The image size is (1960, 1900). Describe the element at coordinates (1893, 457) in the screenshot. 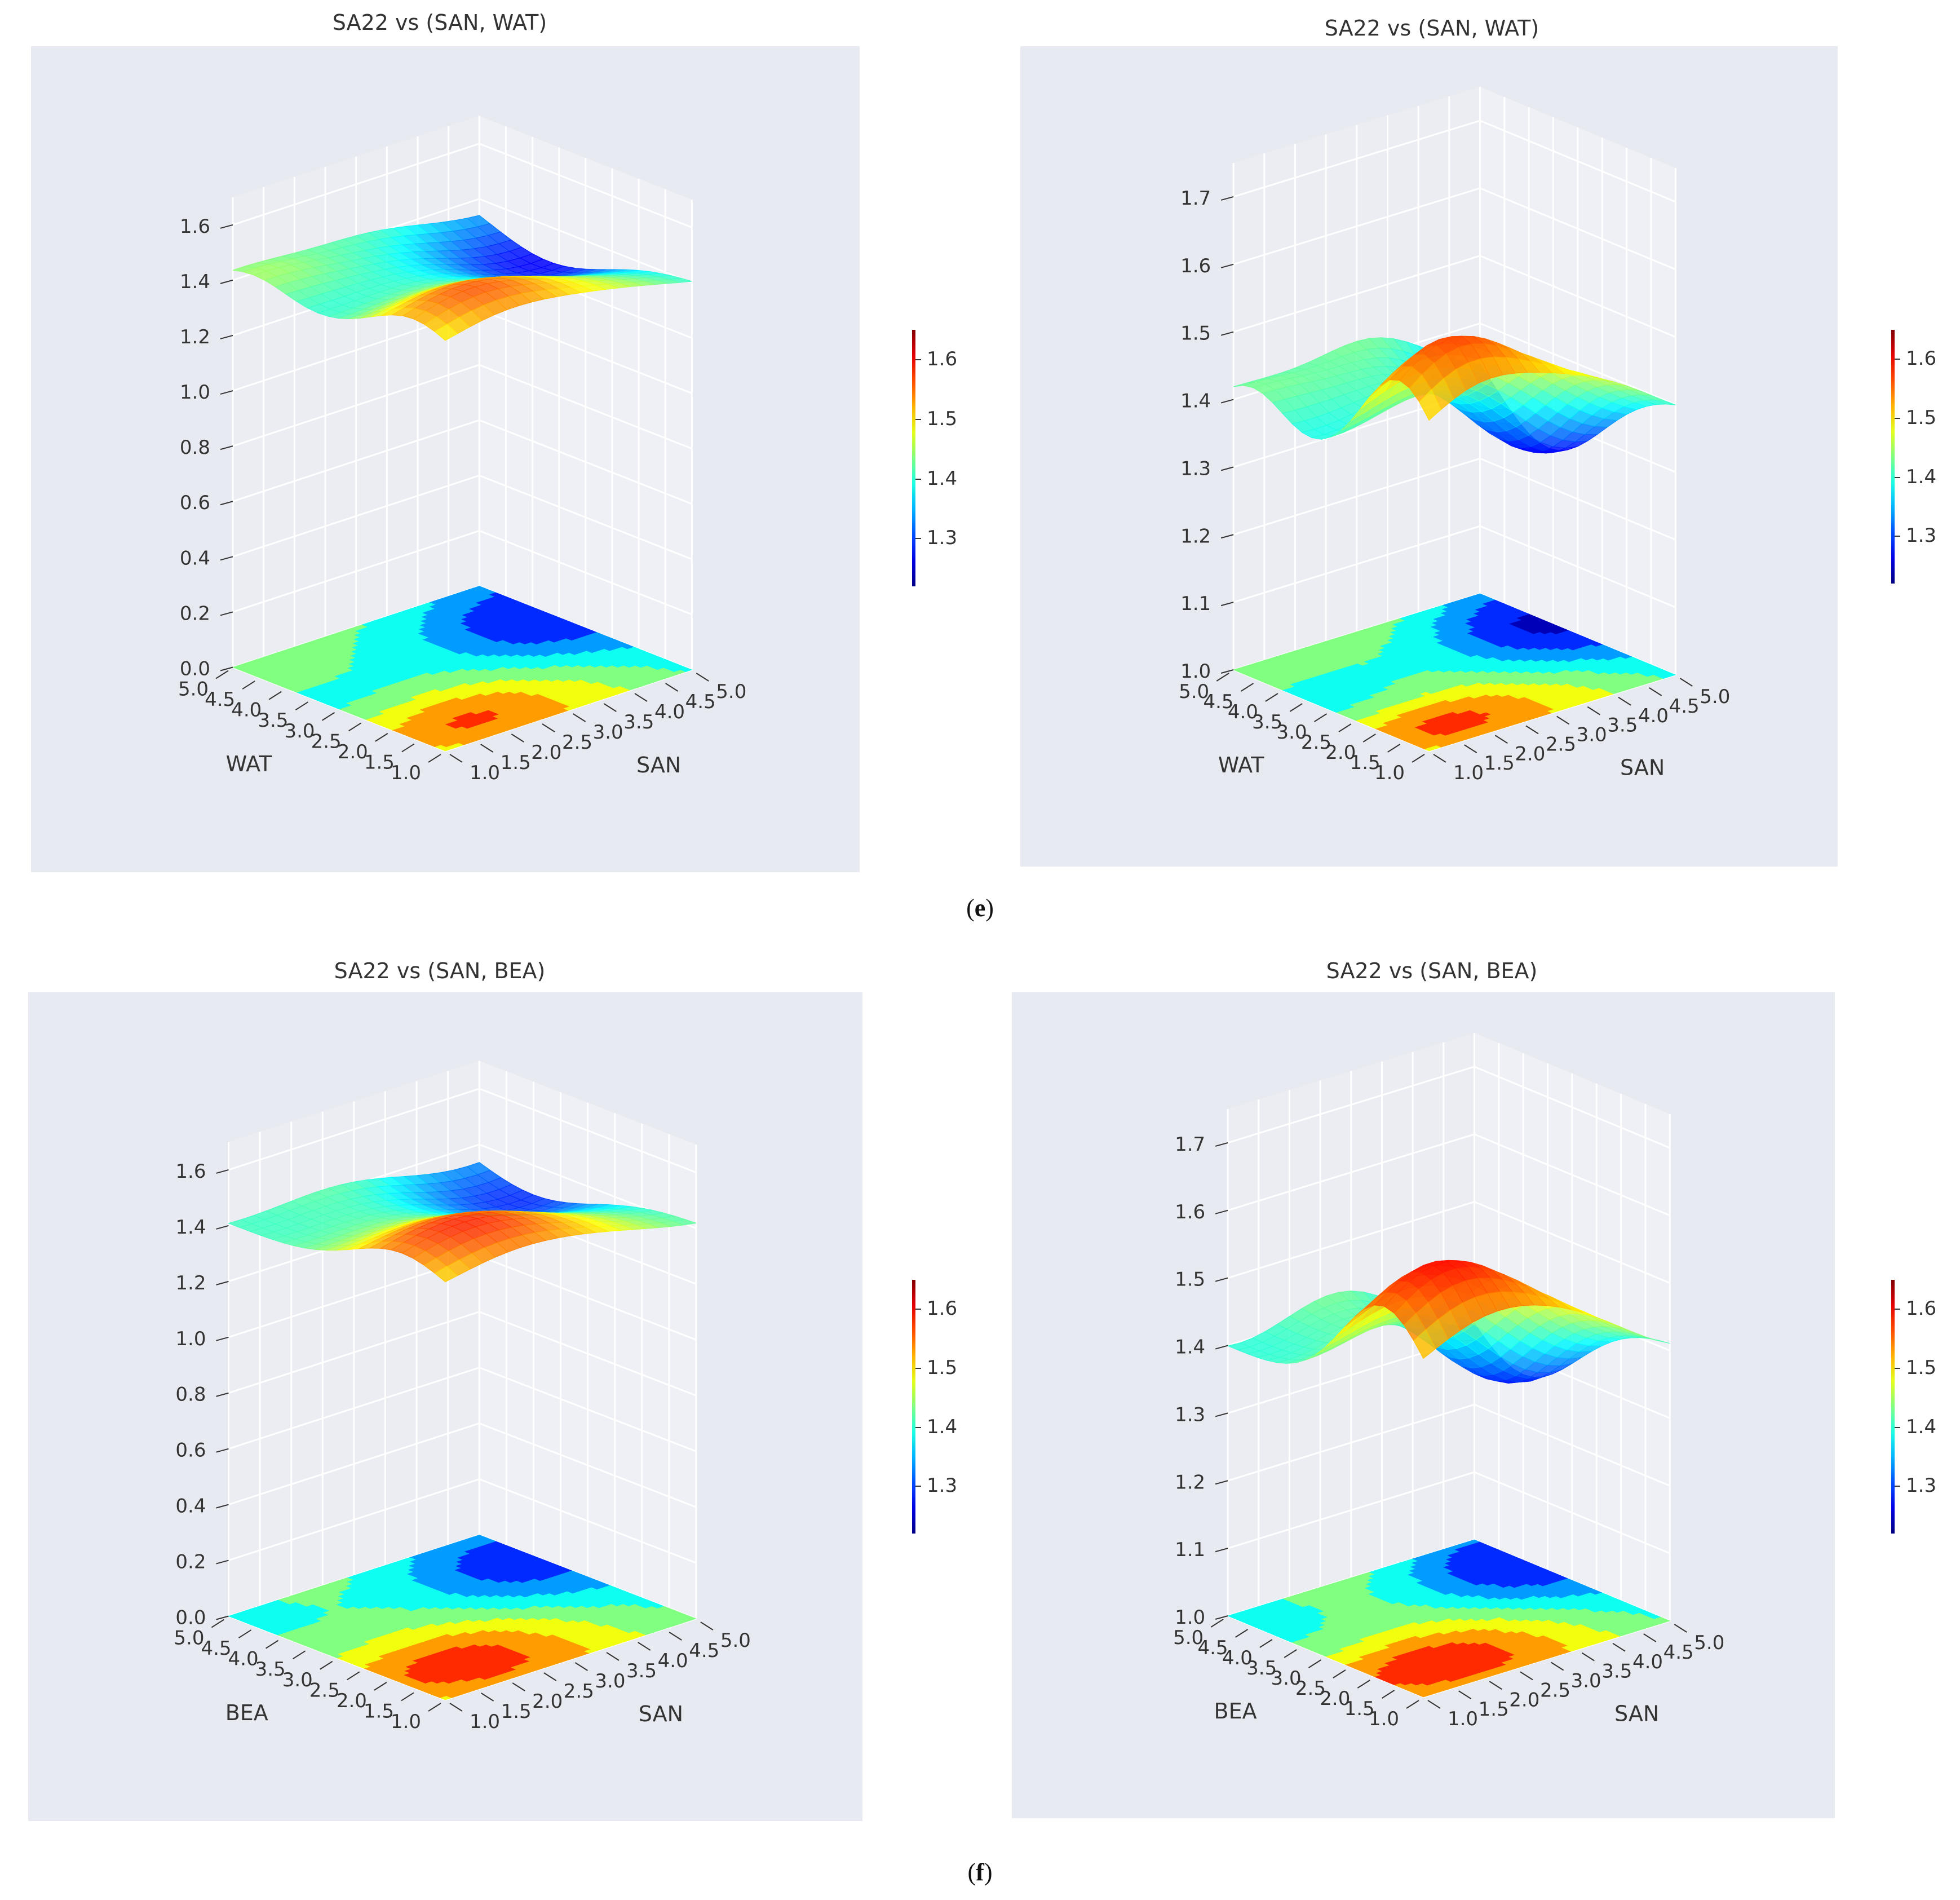

I see `colorbar-gradient` at that location.